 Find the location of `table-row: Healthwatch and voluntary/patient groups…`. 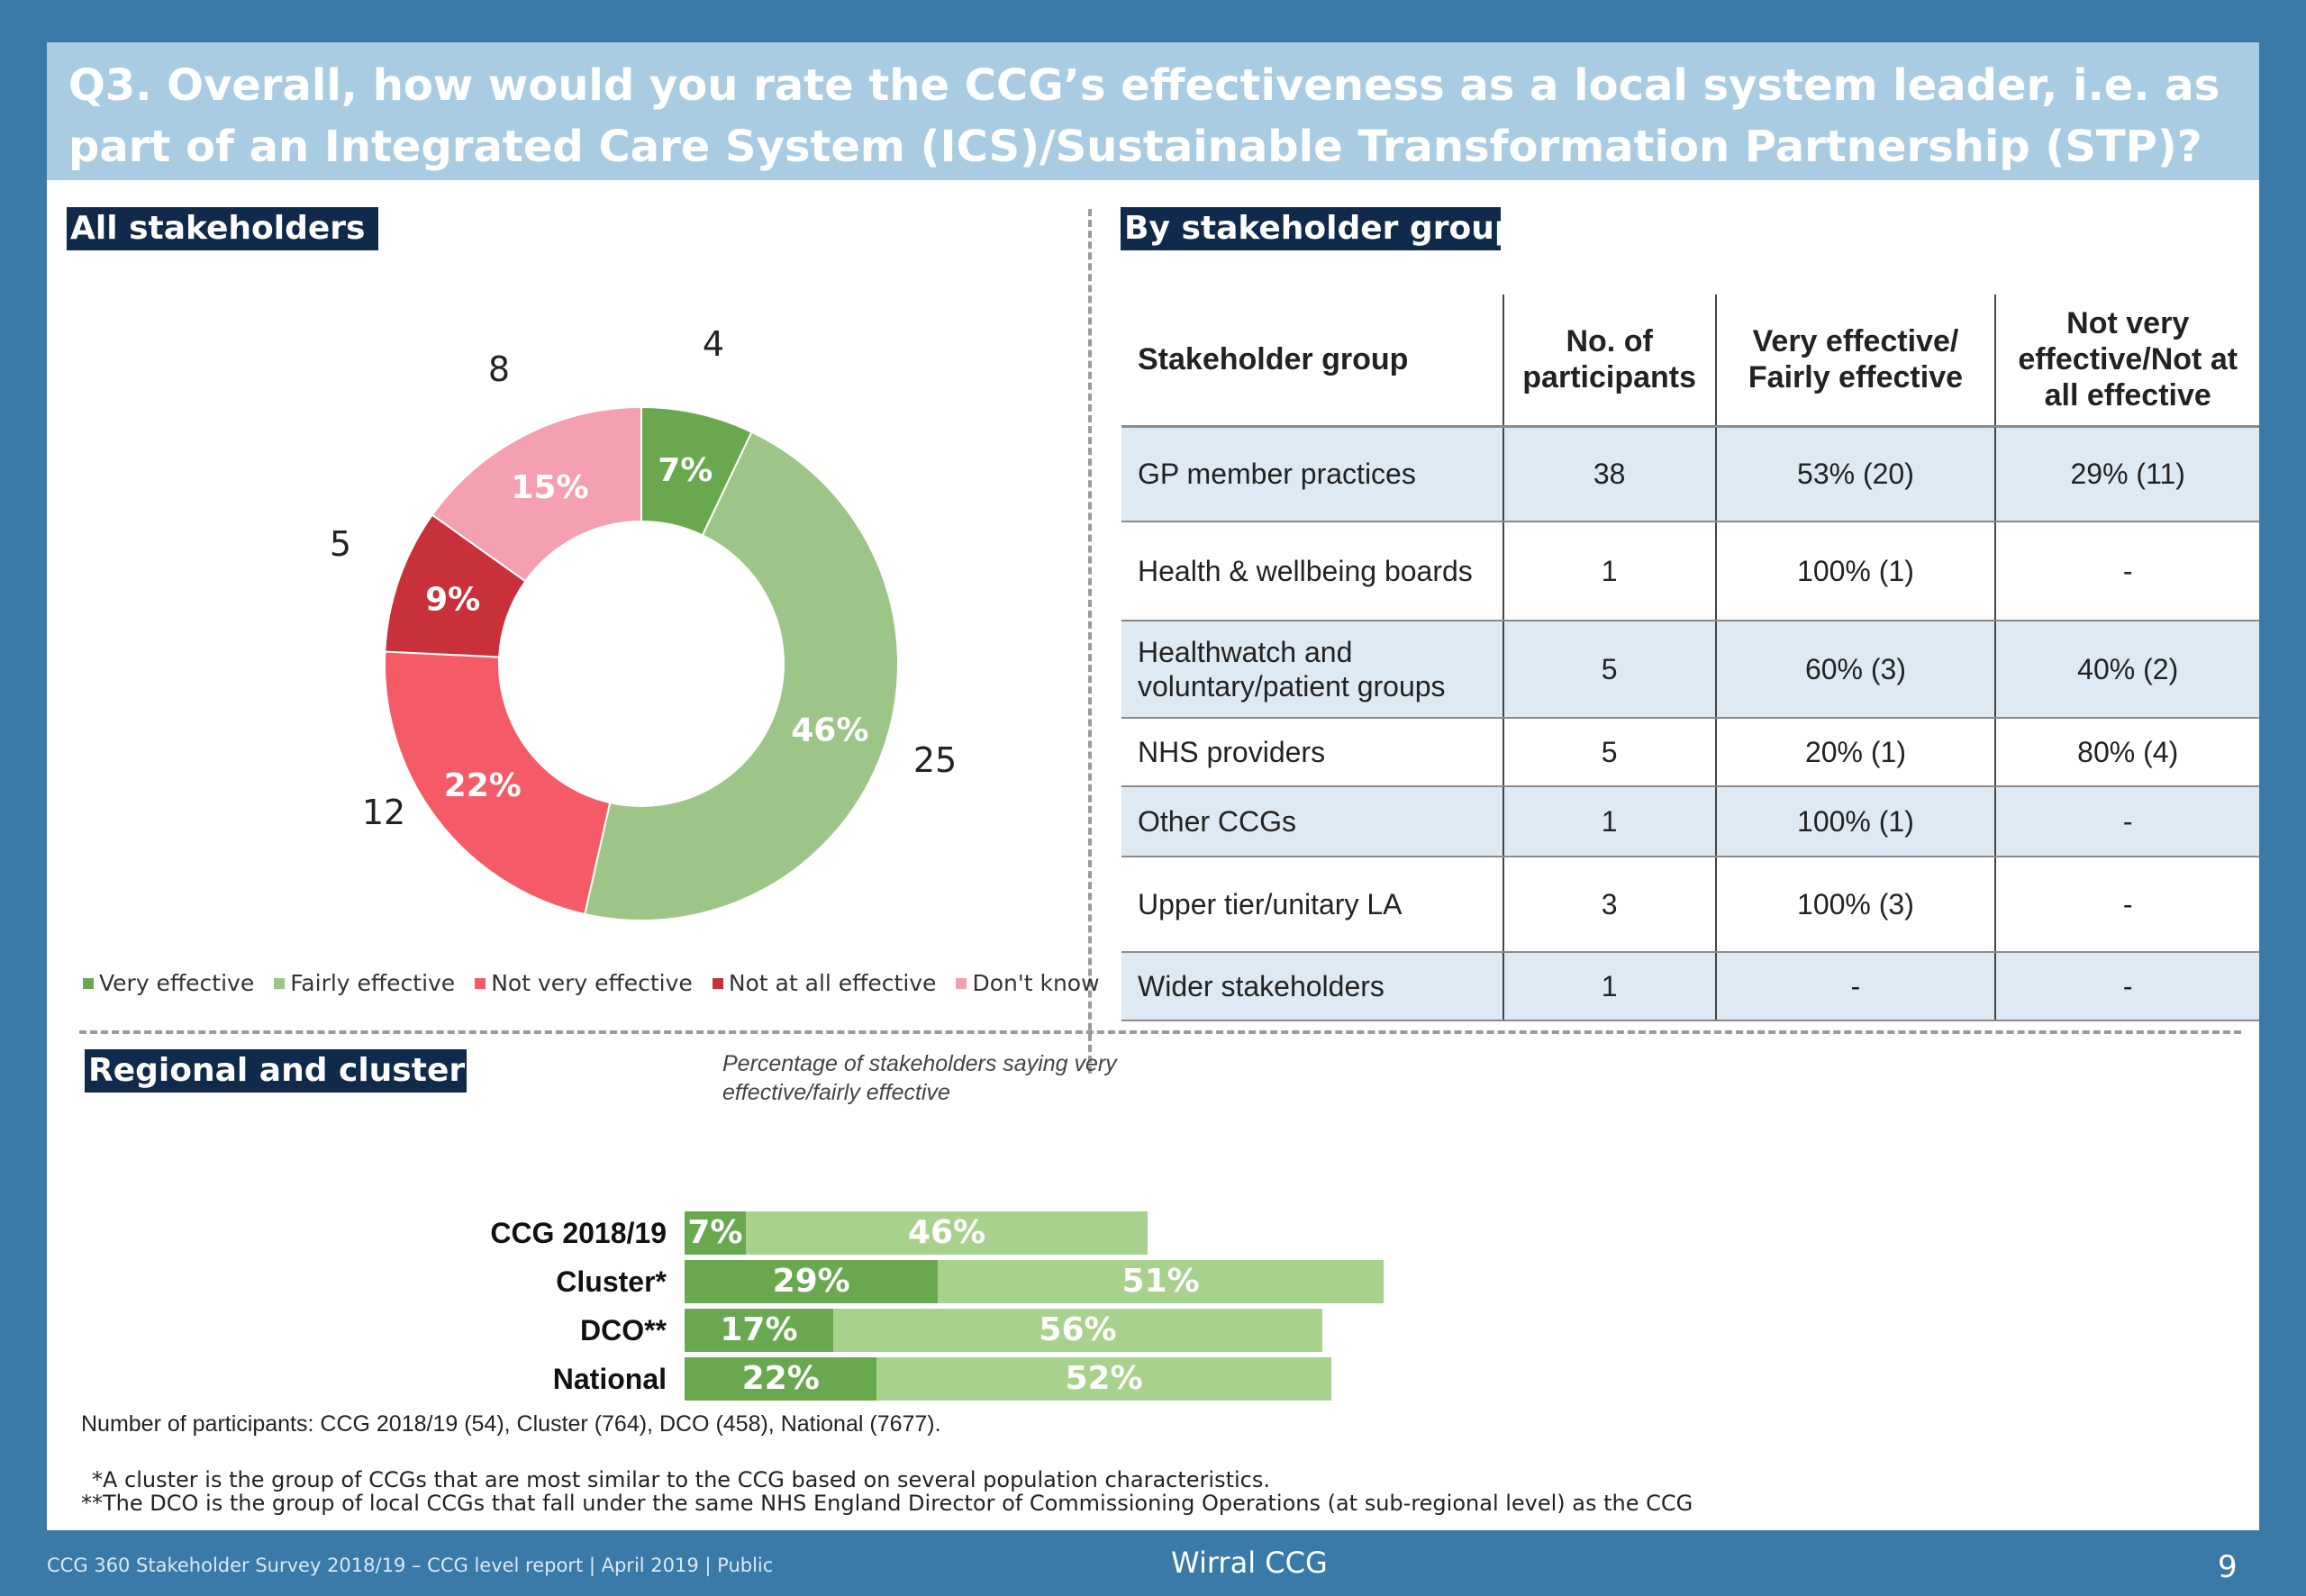

table-row: Healthwatch and voluntary/patient groups… is located at coordinates (1690, 670).